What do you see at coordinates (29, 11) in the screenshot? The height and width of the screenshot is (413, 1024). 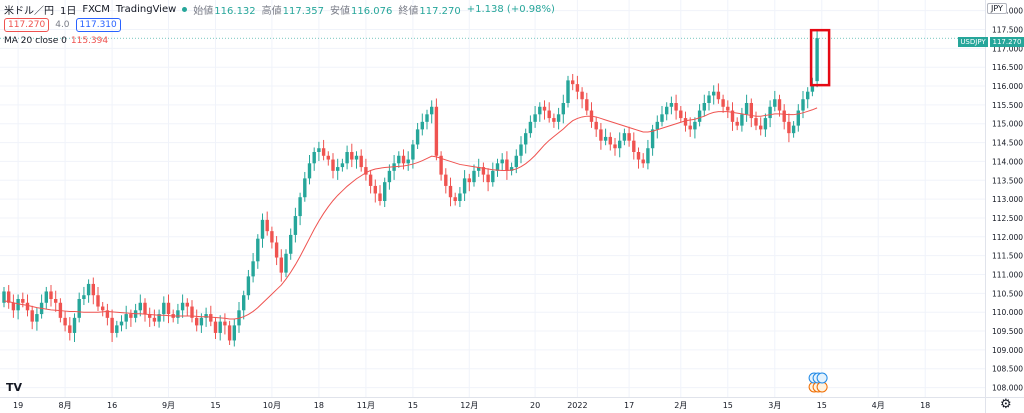 I see `symbol-name: 米ドル／円` at bounding box center [29, 11].